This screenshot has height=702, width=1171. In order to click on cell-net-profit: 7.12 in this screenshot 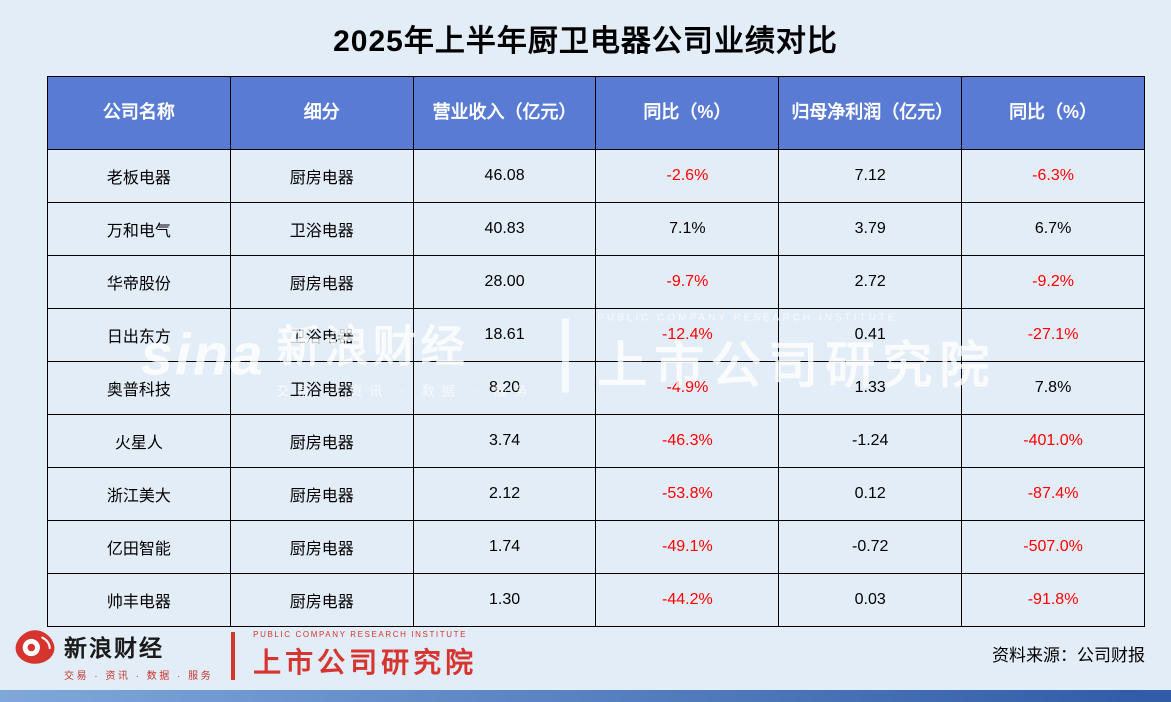, I will do `click(870, 176)`.